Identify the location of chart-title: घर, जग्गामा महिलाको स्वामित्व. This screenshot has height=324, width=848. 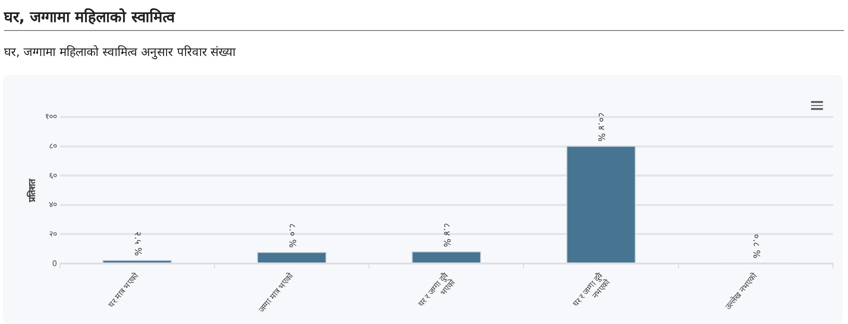
(89, 16).